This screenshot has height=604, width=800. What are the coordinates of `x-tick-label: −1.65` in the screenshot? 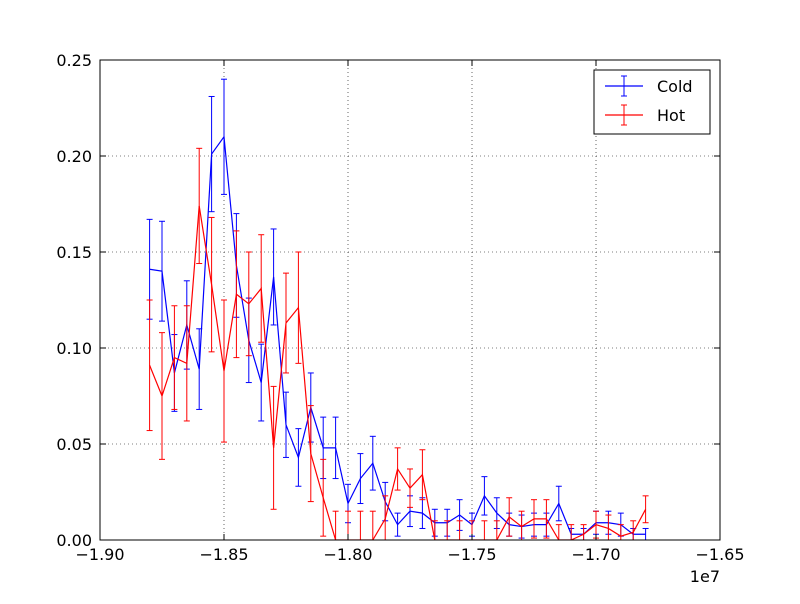 It's located at (719, 554).